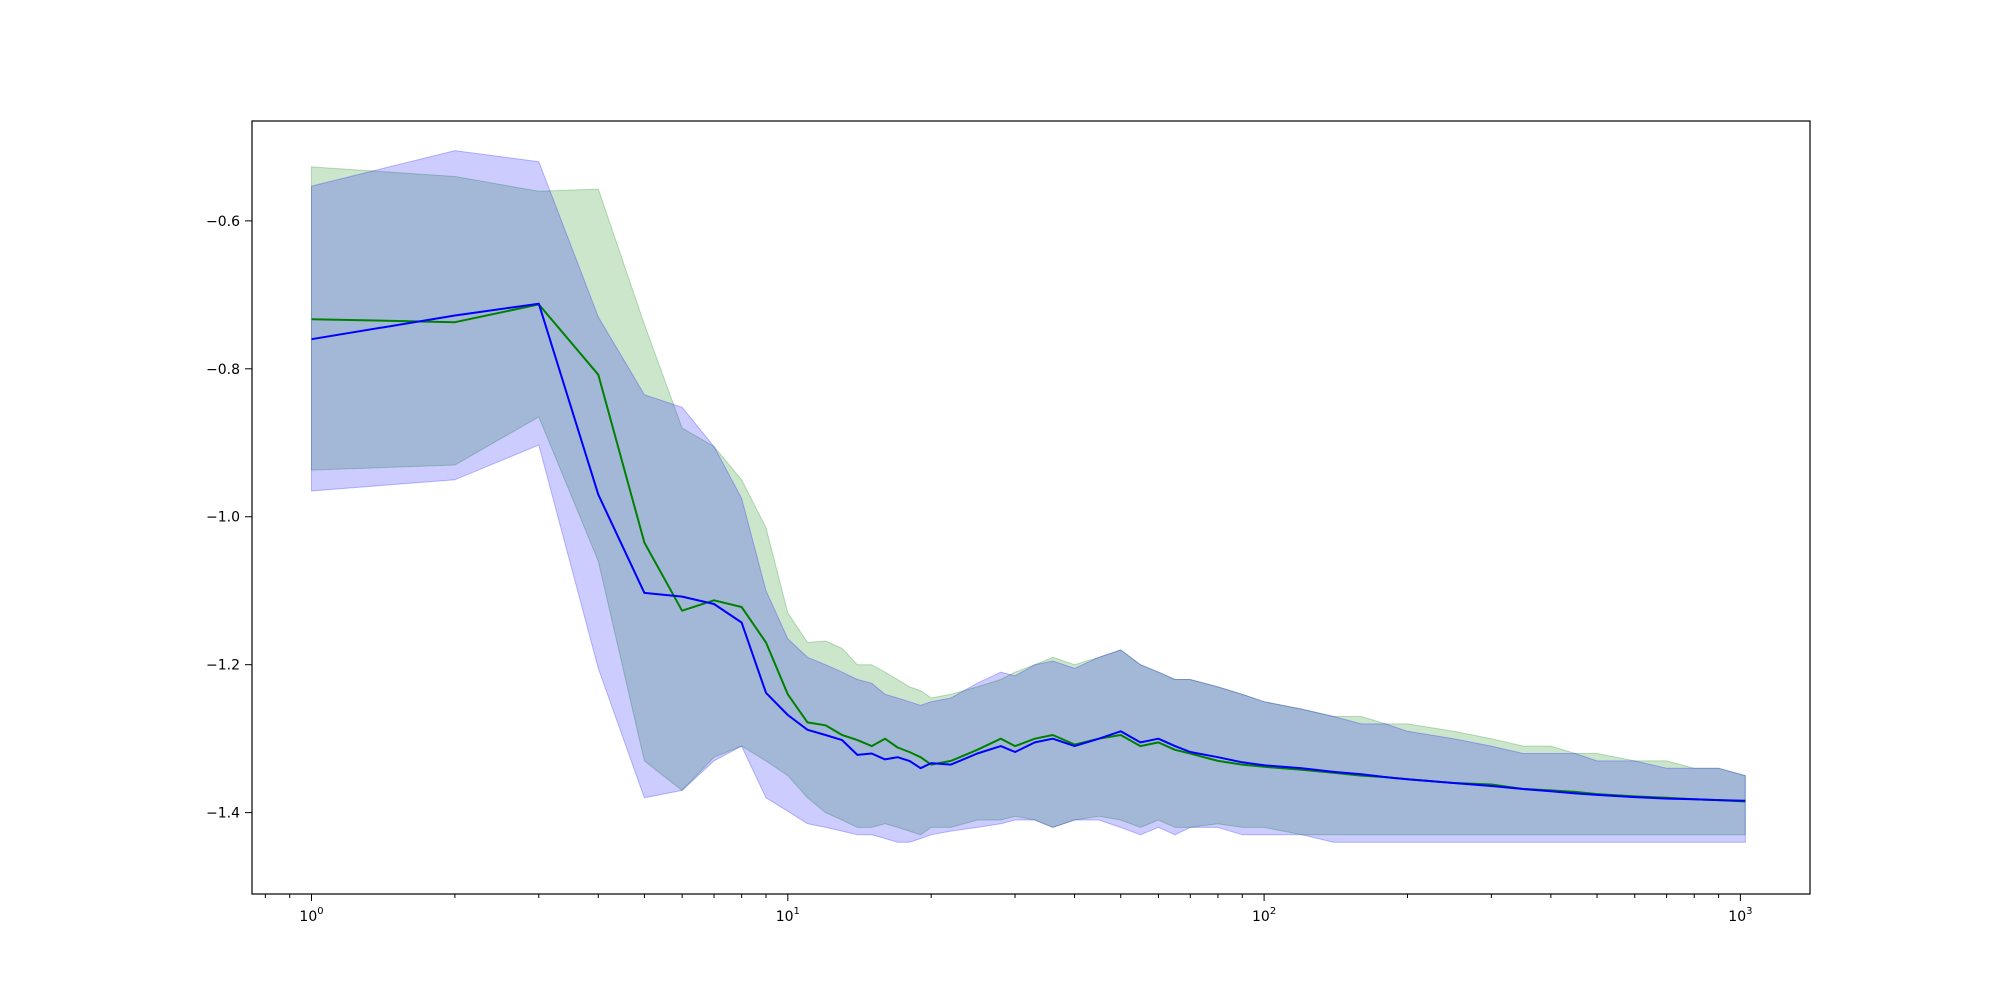 The image size is (2000, 1000). Describe the element at coordinates (1264, 915) in the screenshot. I see `x-tick-label: 10²` at that location.